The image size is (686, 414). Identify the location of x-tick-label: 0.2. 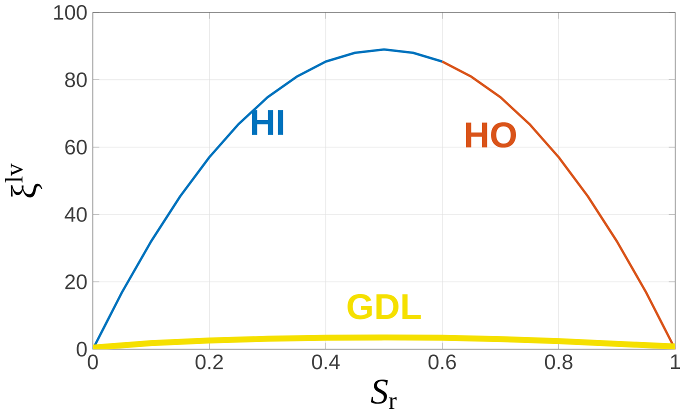
(209, 362).